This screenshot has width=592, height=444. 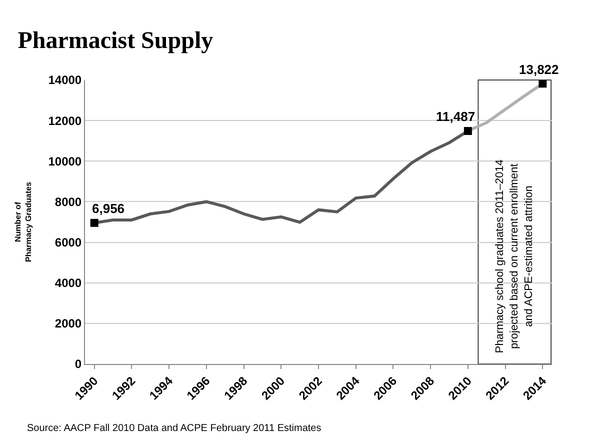 I want to click on y-tick-label: 0, so click(x=78, y=364).